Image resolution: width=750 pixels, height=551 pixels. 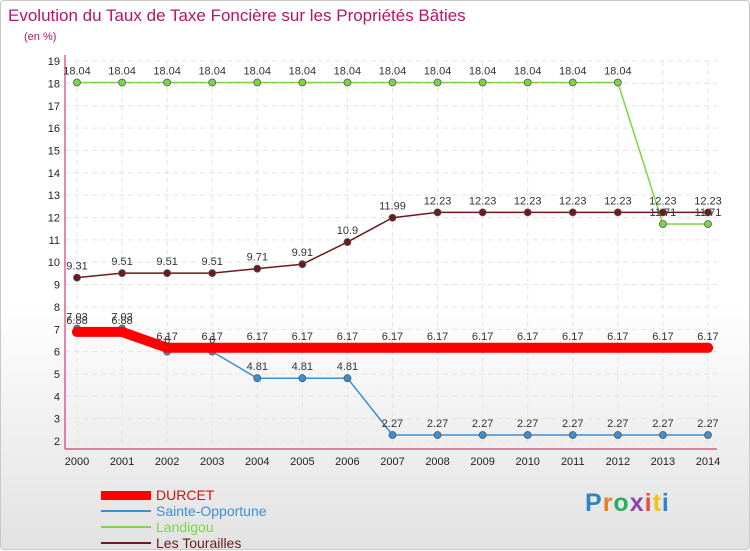 What do you see at coordinates (199, 543) in the screenshot?
I see `legend-label: Les Tourailles` at bounding box center [199, 543].